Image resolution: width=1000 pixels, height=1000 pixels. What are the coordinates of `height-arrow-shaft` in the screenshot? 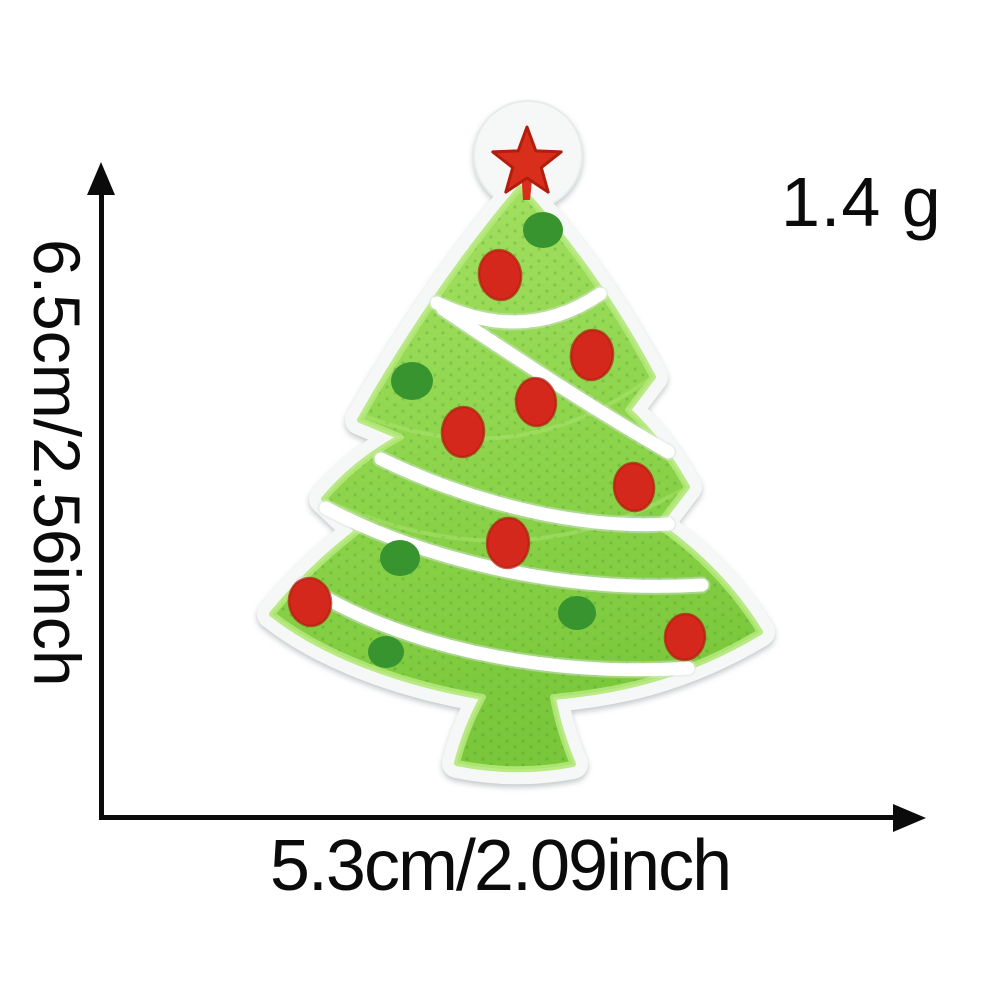 It's located at (101, 504).